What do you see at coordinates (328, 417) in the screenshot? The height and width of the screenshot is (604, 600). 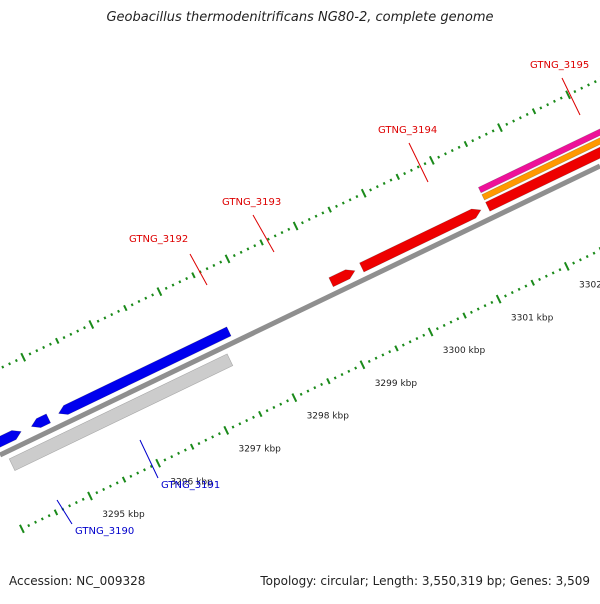 I see `scale-label: 3298 kbp` at bounding box center [328, 417].